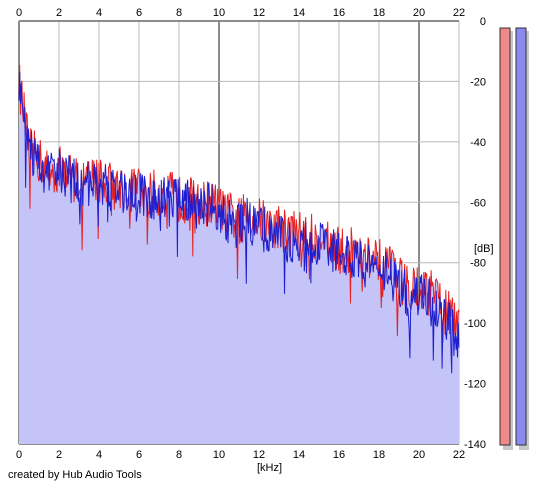  I want to click on y-tick-label: 0, so click(483, 22).